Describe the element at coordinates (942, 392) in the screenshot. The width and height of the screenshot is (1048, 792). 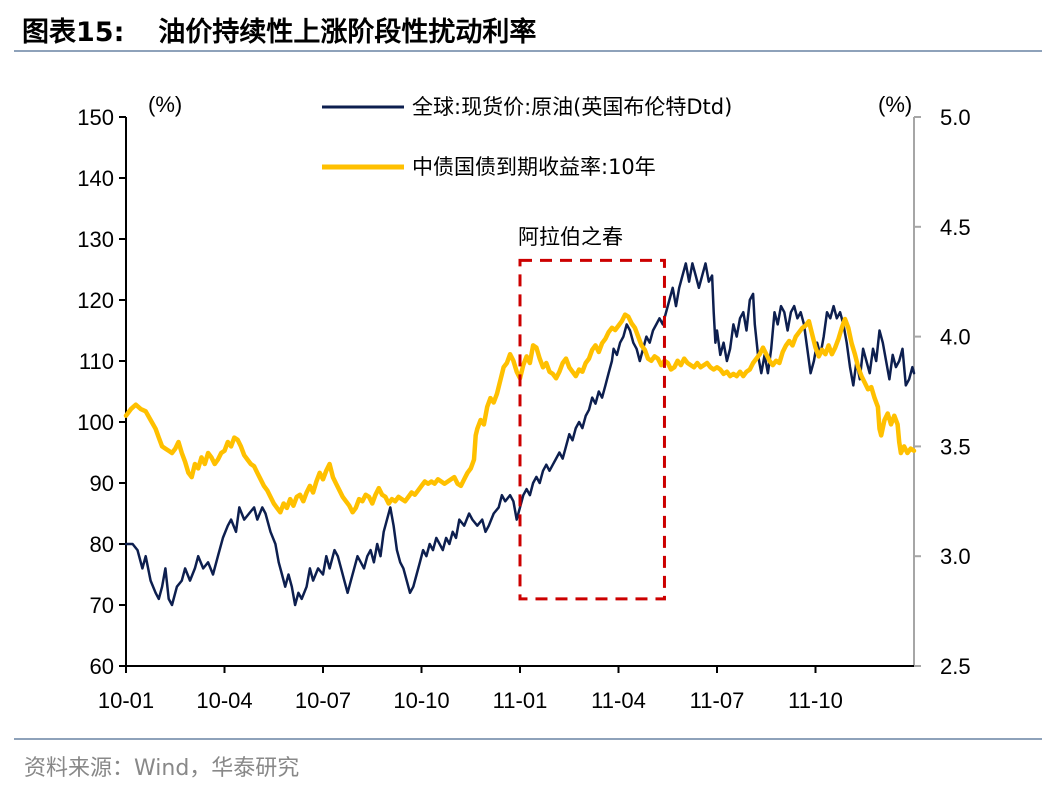
I see `right-y-axis: 2.5 3.0 3.5 4.0 4.5 5.0` at that location.